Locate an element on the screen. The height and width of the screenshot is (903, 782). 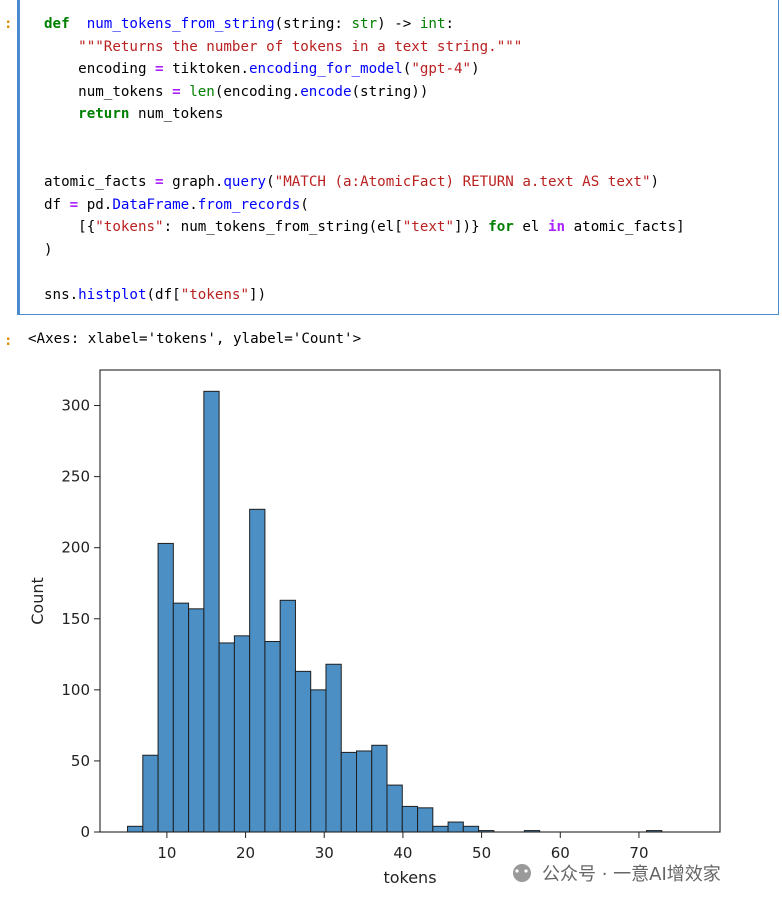
input-prompt-marker: : is located at coordinates (8, 24).